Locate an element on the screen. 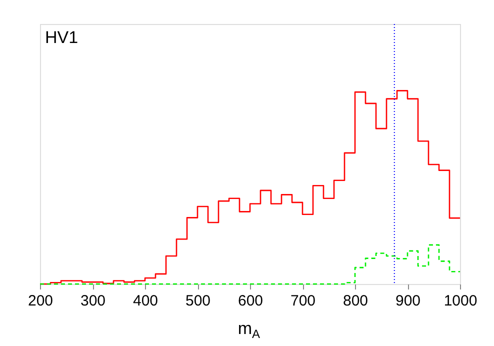 Image resolution: width=494 pixels, height=346 pixels. x-tick-label: 600 is located at coordinates (251, 301).